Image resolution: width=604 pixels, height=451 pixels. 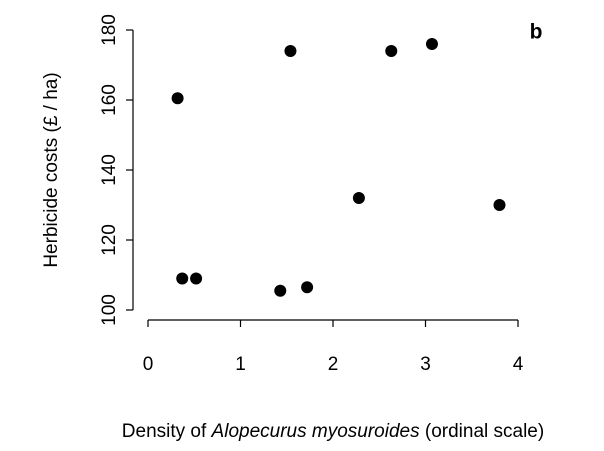 I want to click on x-label-italic: Alopecurus myosuroides, so click(x=316, y=431).